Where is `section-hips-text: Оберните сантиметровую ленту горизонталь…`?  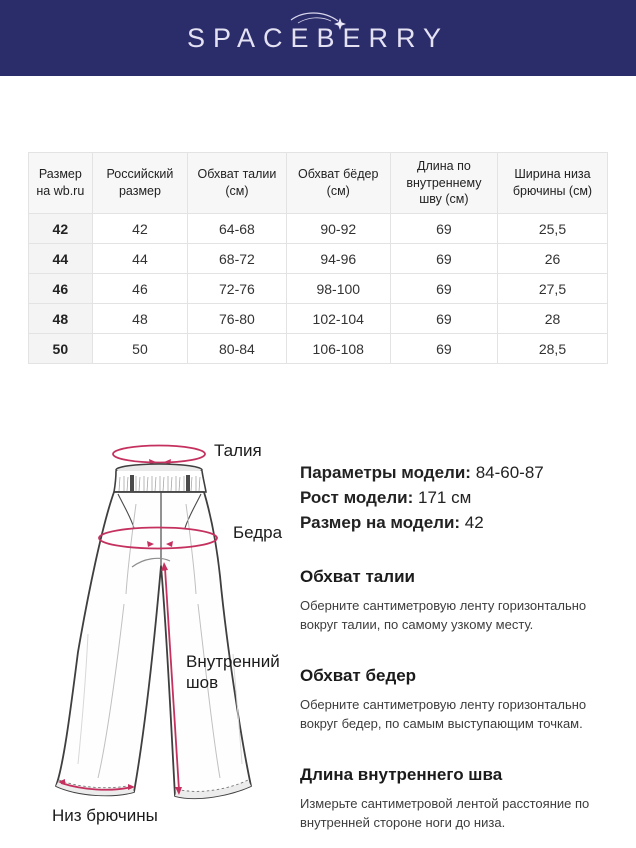 section-hips-text: Оберните сантиметровую ленту горизонталь… is located at coordinates (443, 714).